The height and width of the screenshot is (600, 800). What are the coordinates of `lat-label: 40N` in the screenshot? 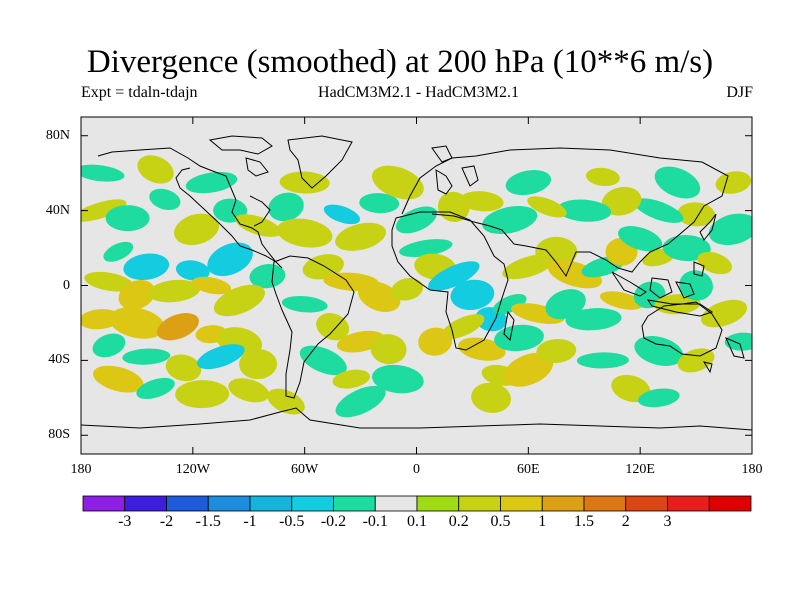 It's located at (57, 210).